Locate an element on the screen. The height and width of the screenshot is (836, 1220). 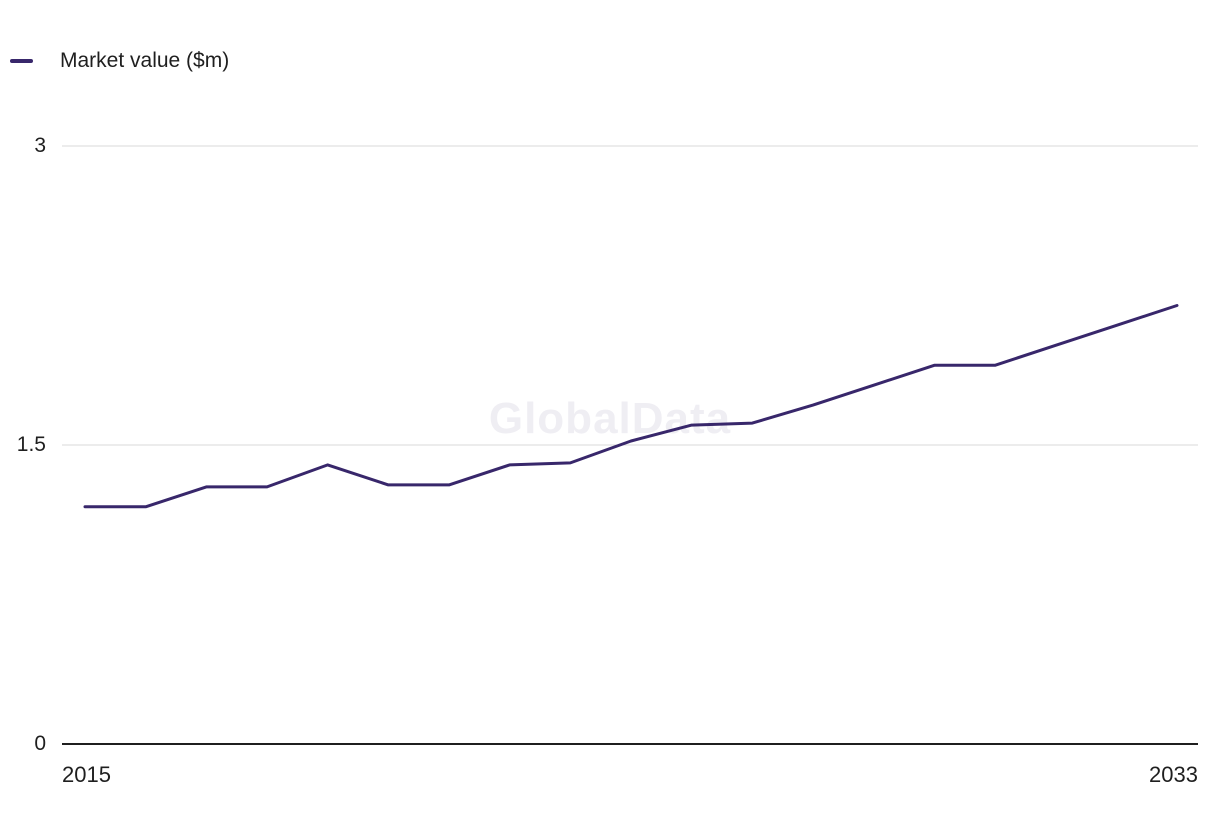
legend-label: Market value ($m) is located at coordinates (145, 60).